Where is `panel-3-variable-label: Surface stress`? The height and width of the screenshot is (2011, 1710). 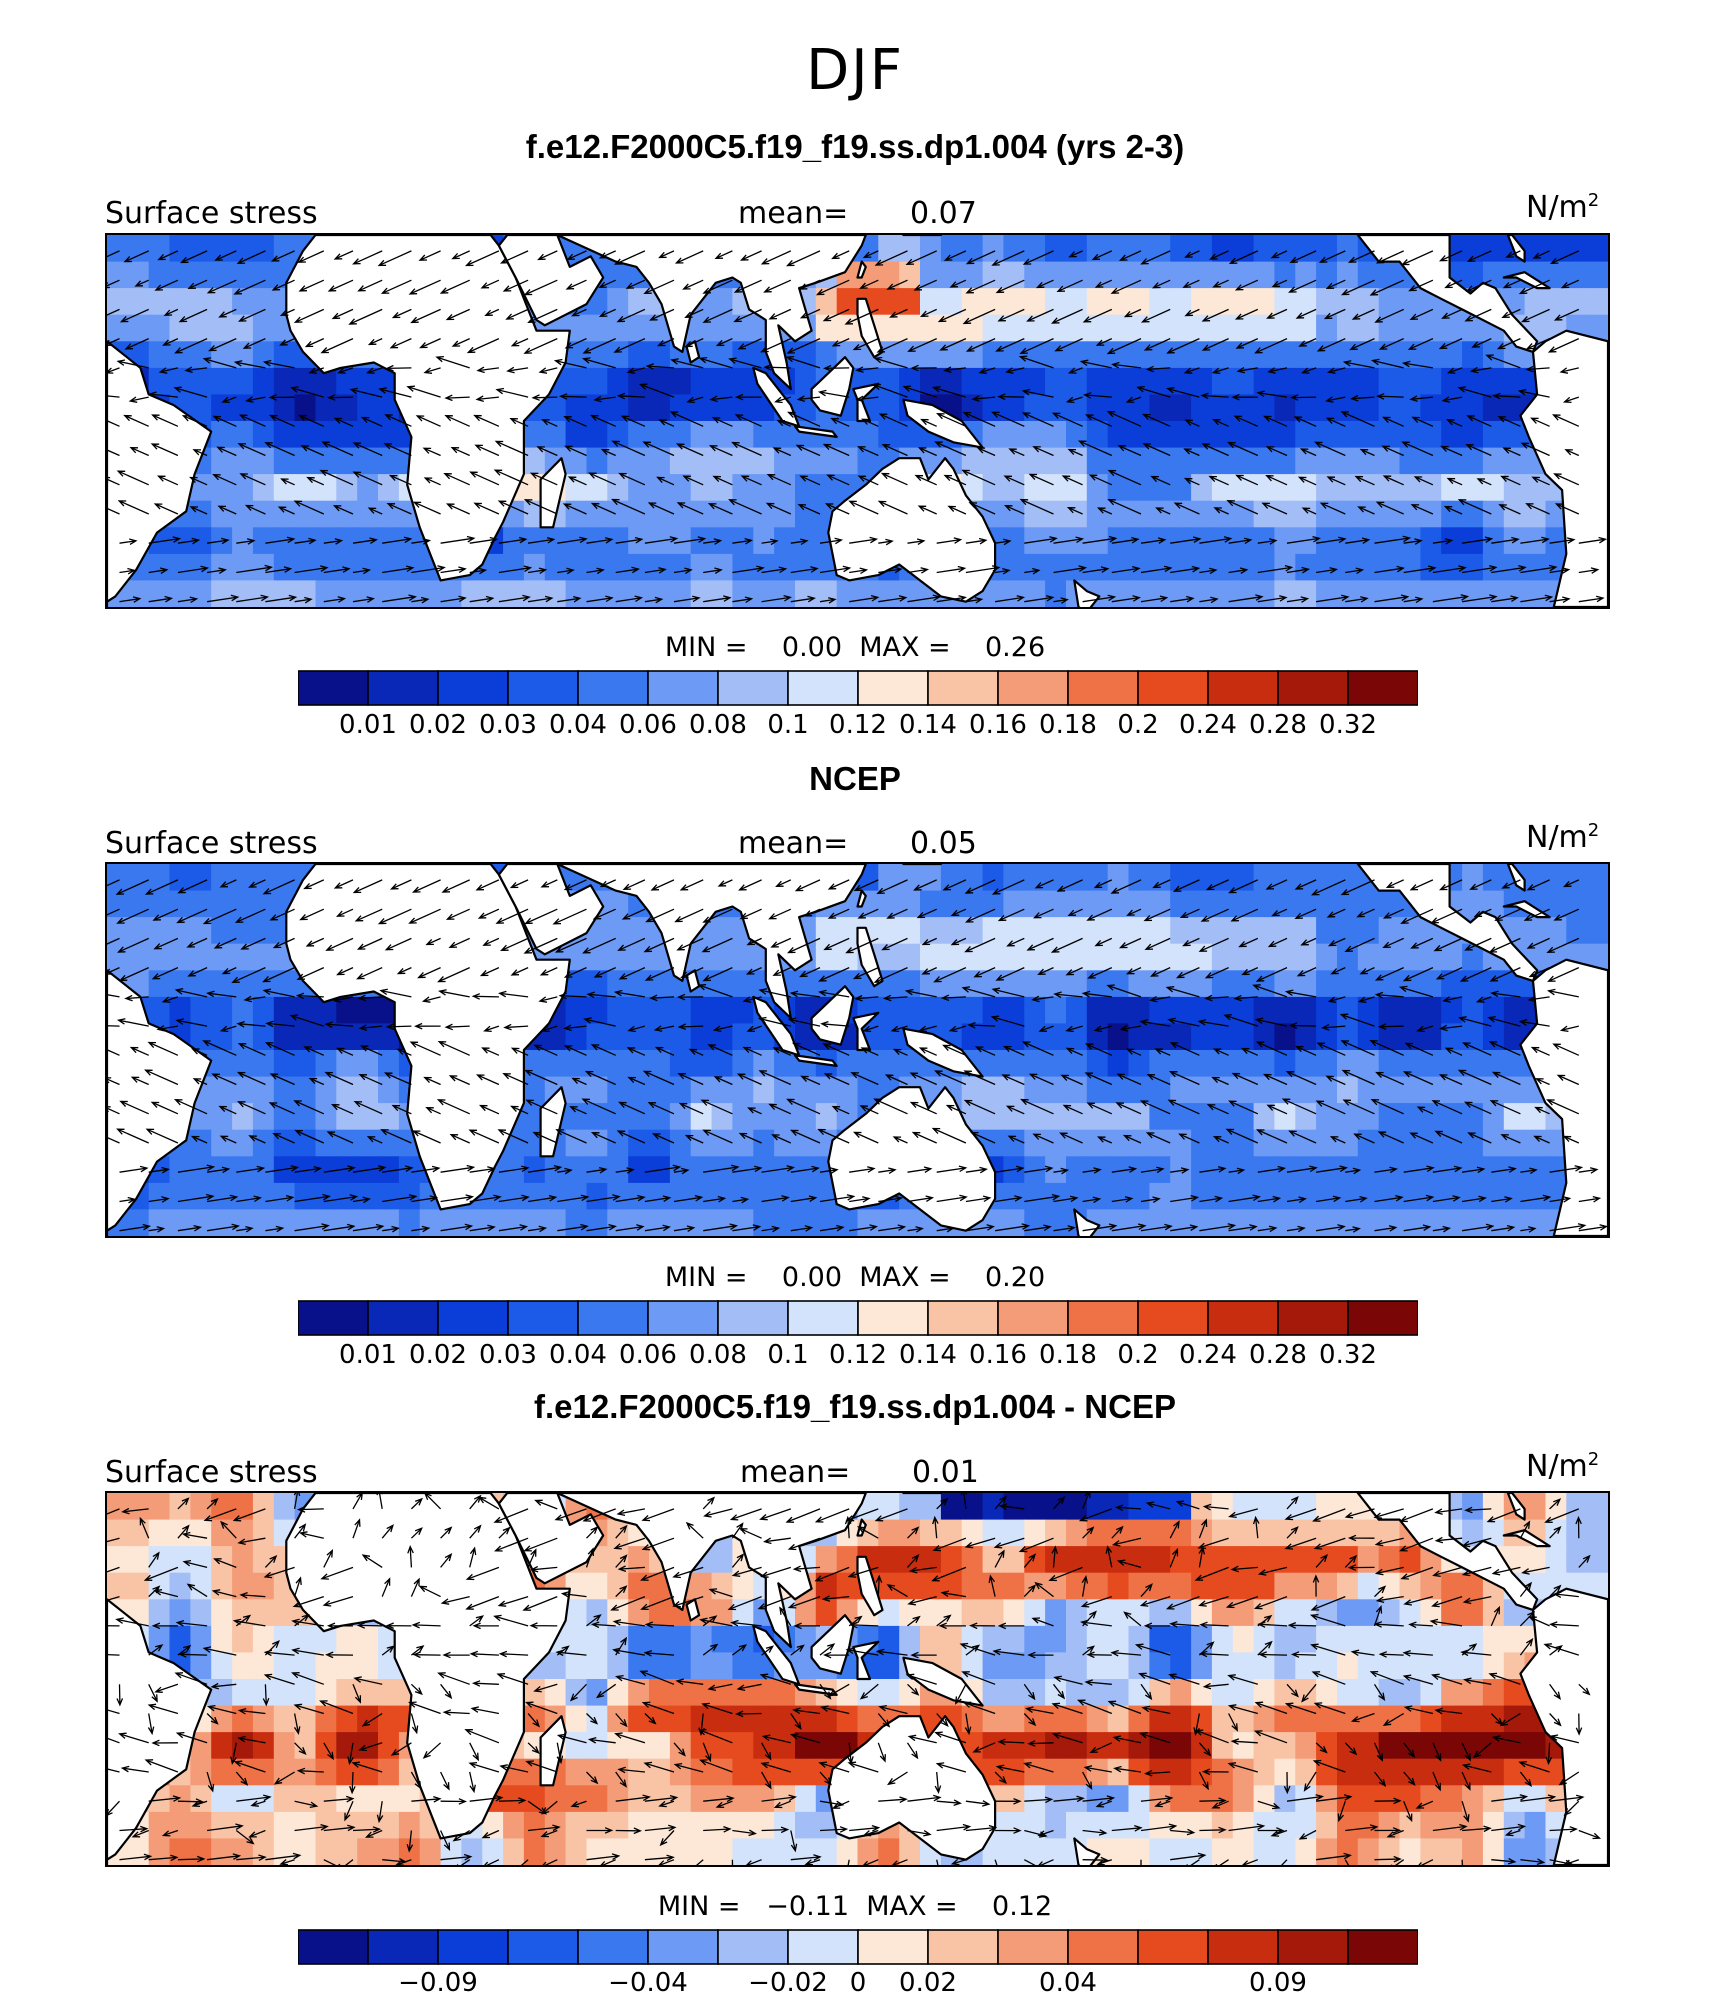 panel-3-variable-label: Surface stress is located at coordinates (211, 1472).